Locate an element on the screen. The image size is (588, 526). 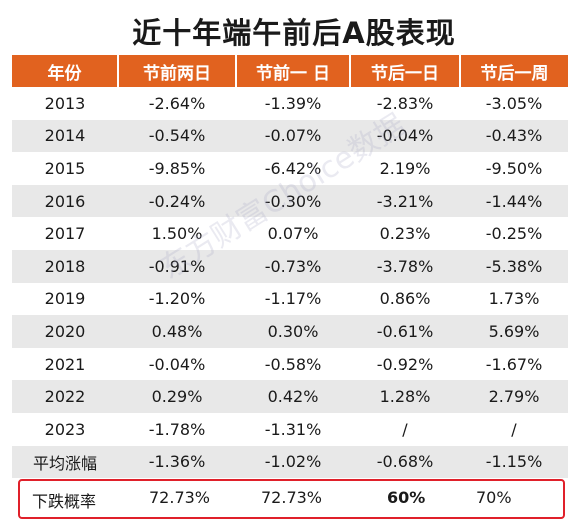
probability-cell: 70% is located at coordinates (494, 497).